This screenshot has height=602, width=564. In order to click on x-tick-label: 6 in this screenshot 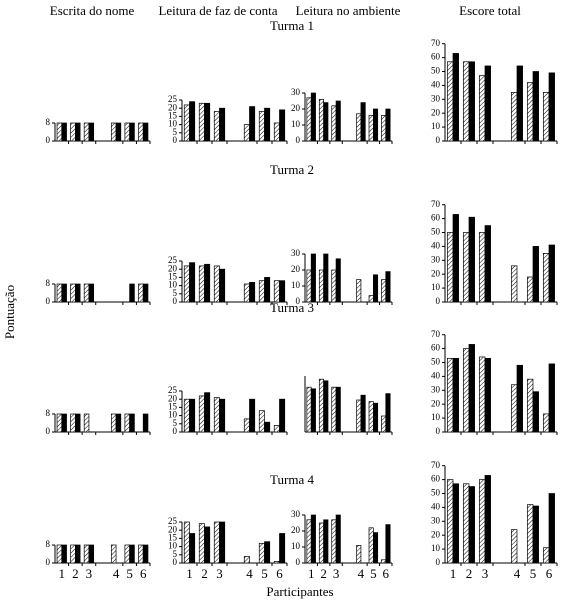, I will do `click(279, 573)`.